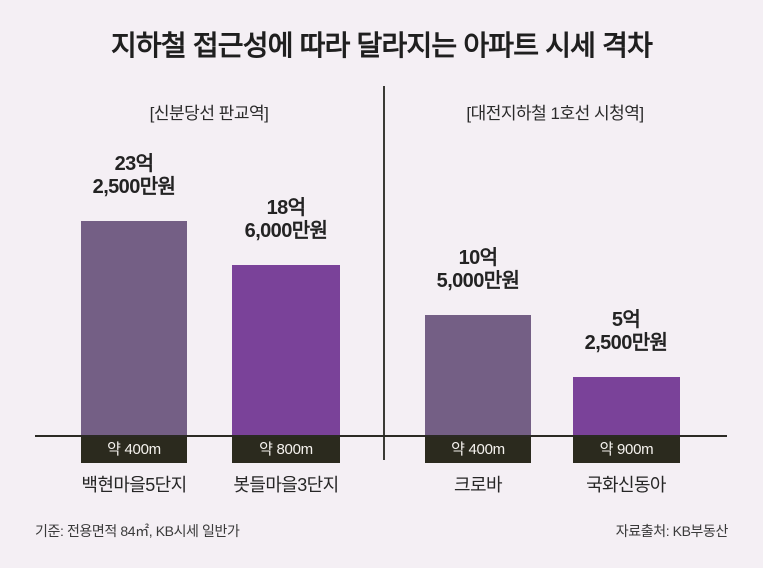 The height and width of the screenshot is (568, 763). Describe the element at coordinates (286, 208) in the screenshot. I see `bar-value-line1: 18억` at that location.